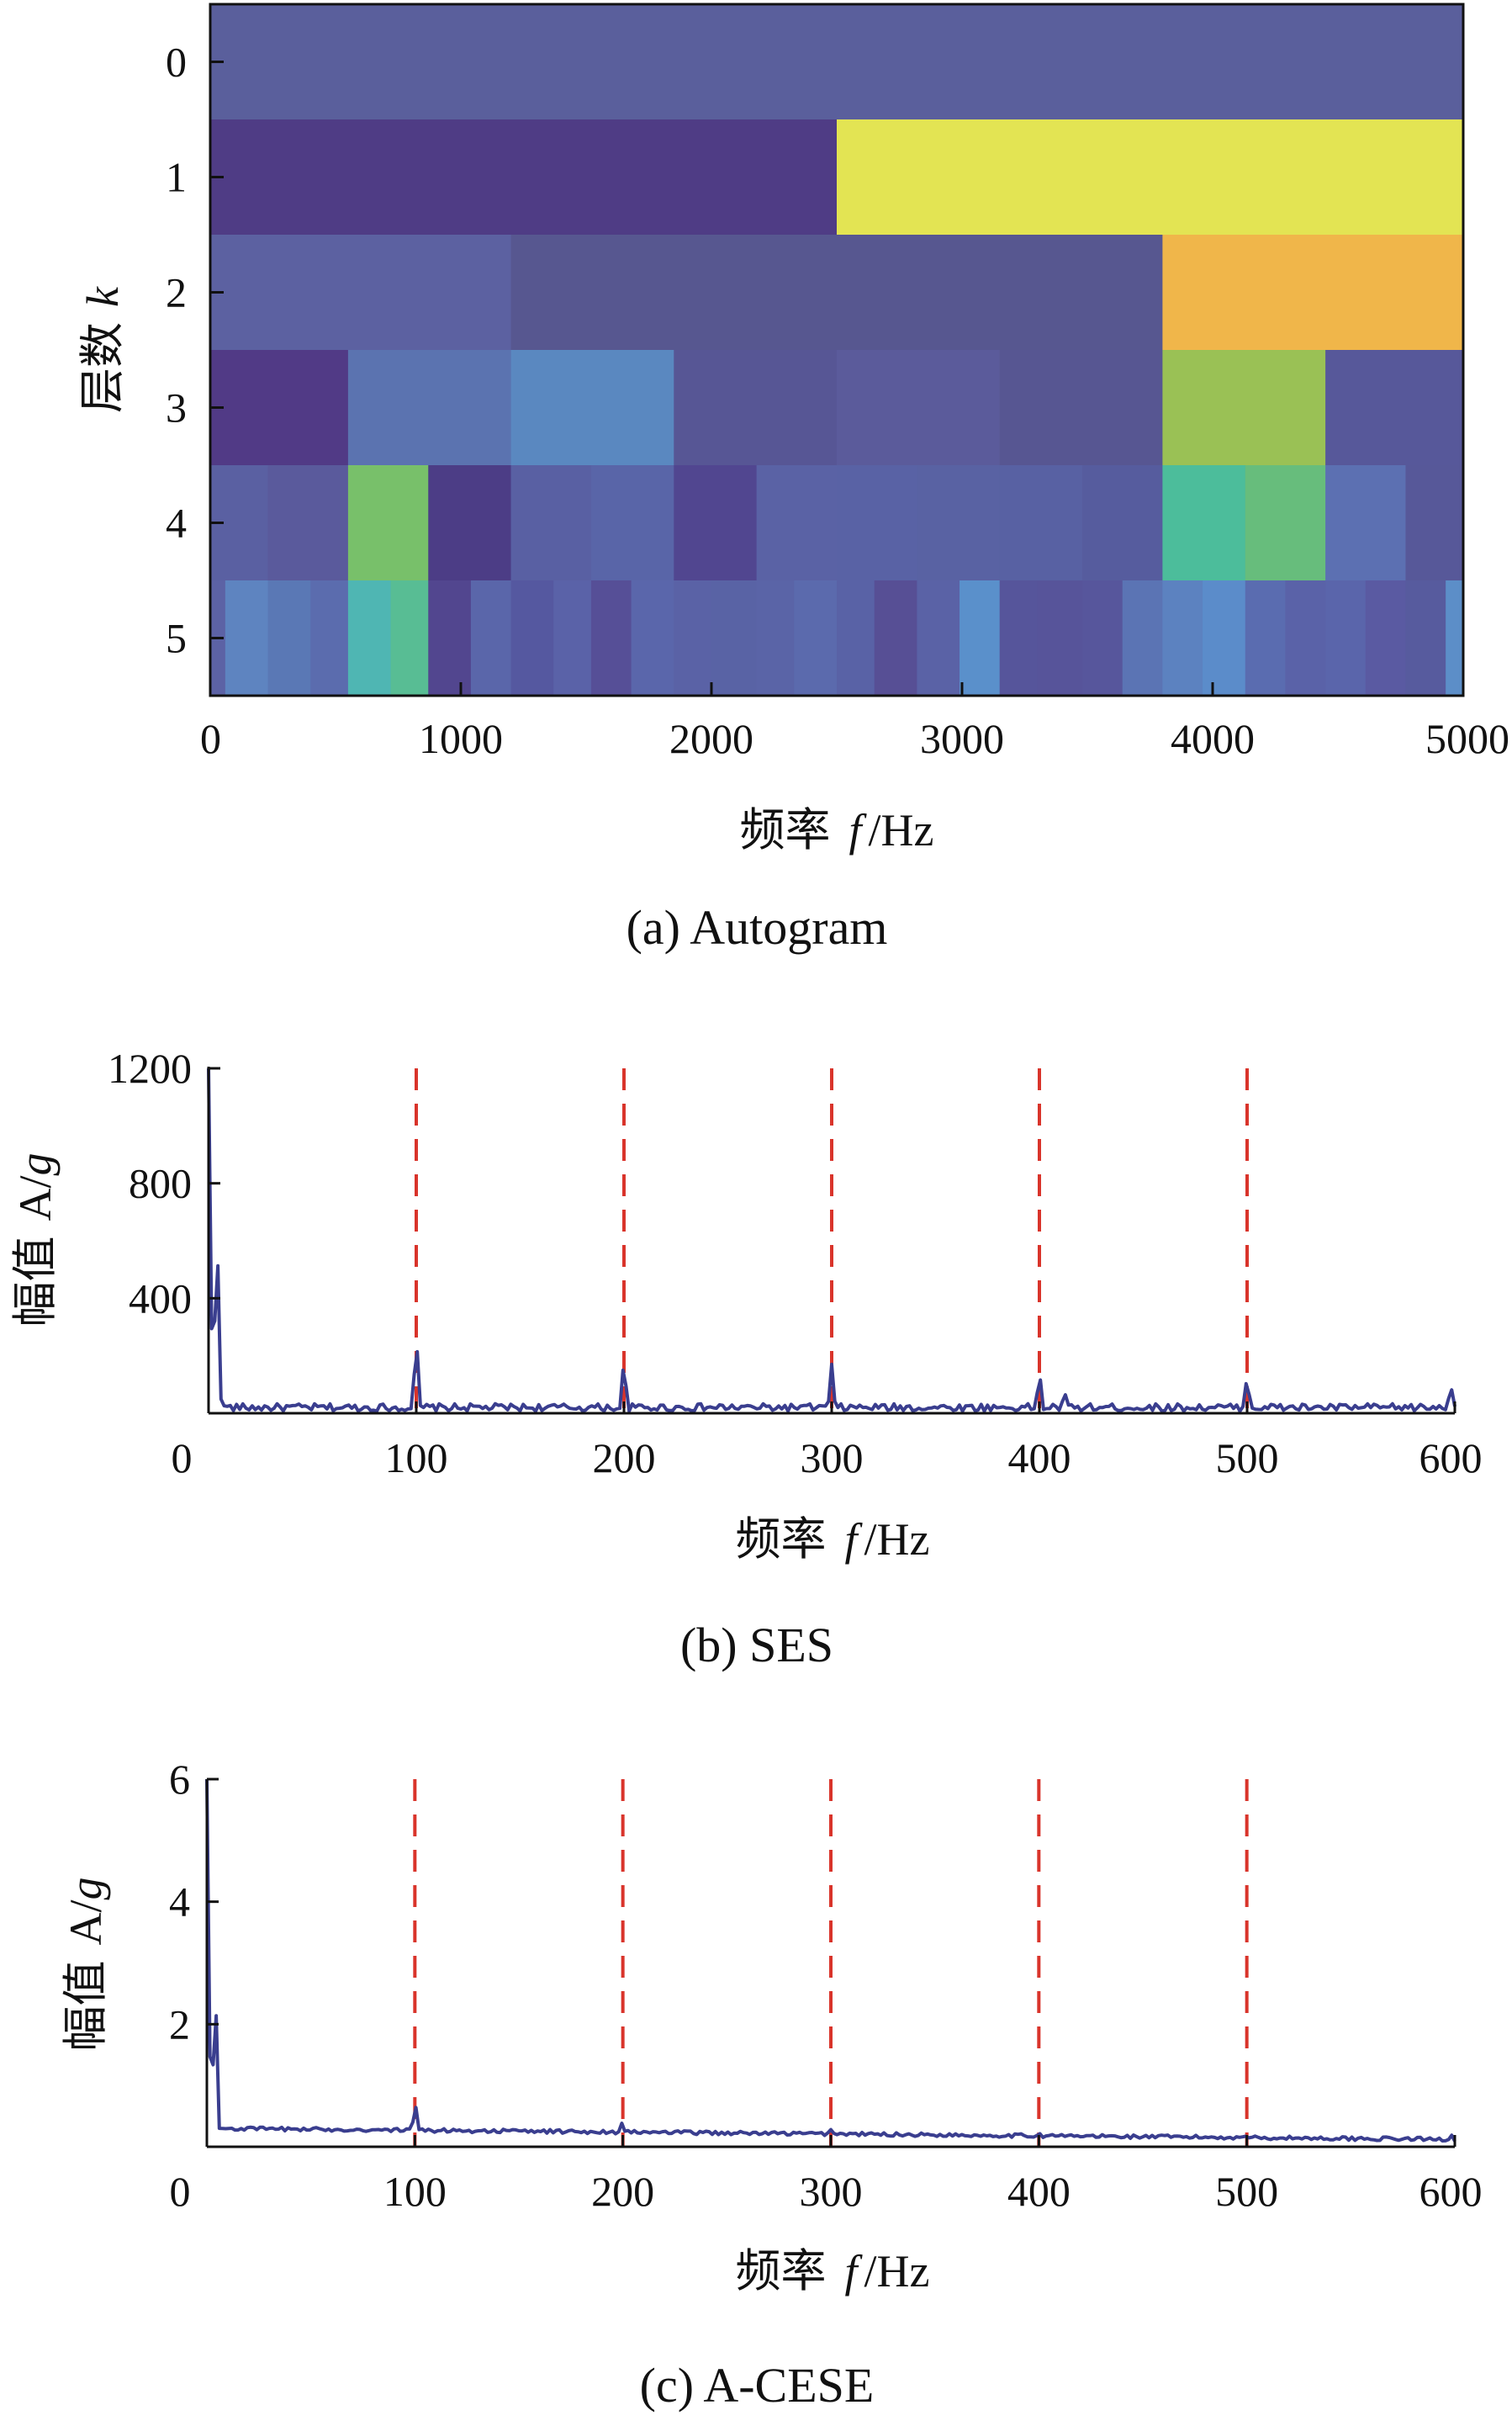  I want to click on ses-y-ticks: 400 800 1200, so click(164, 1184).